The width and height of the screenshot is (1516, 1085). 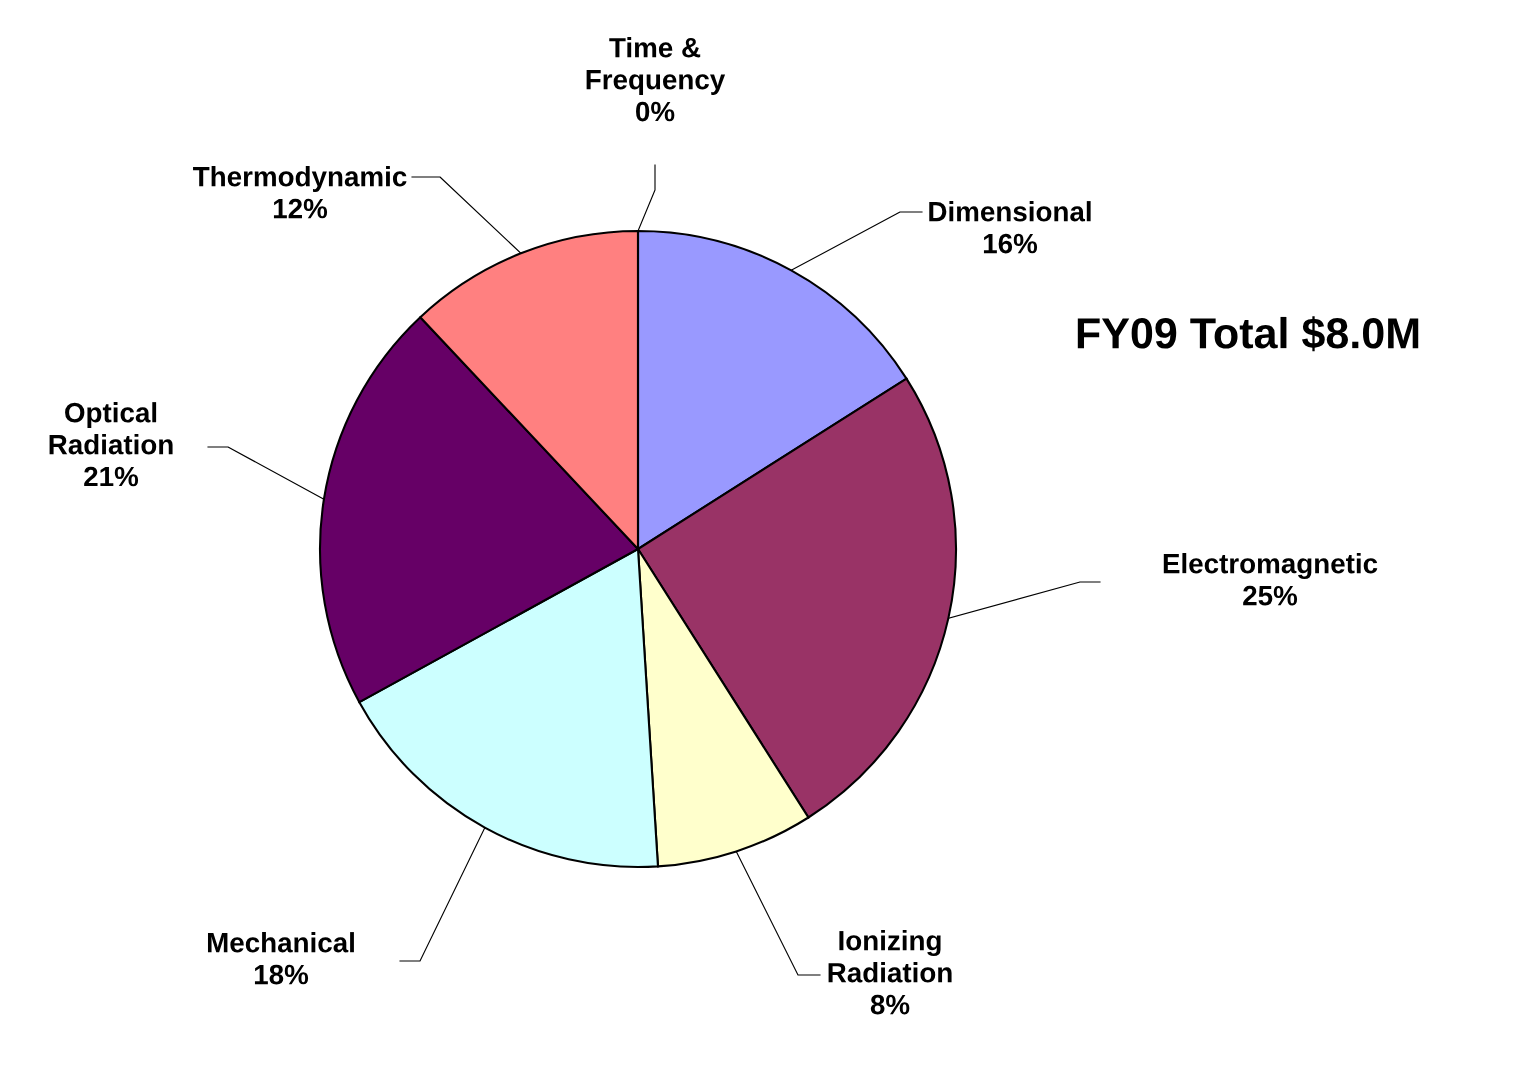 What do you see at coordinates (656, 66) in the screenshot?
I see `category-label: Time & Frequency` at bounding box center [656, 66].